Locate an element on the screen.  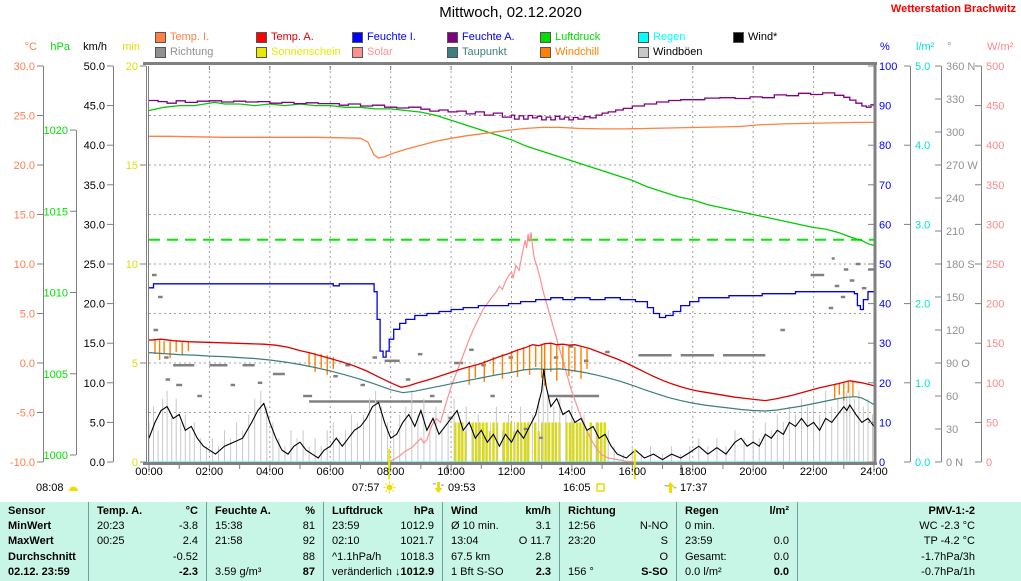
table-row: veränderlich ↓ 1012.9 is located at coordinates (383, 572).